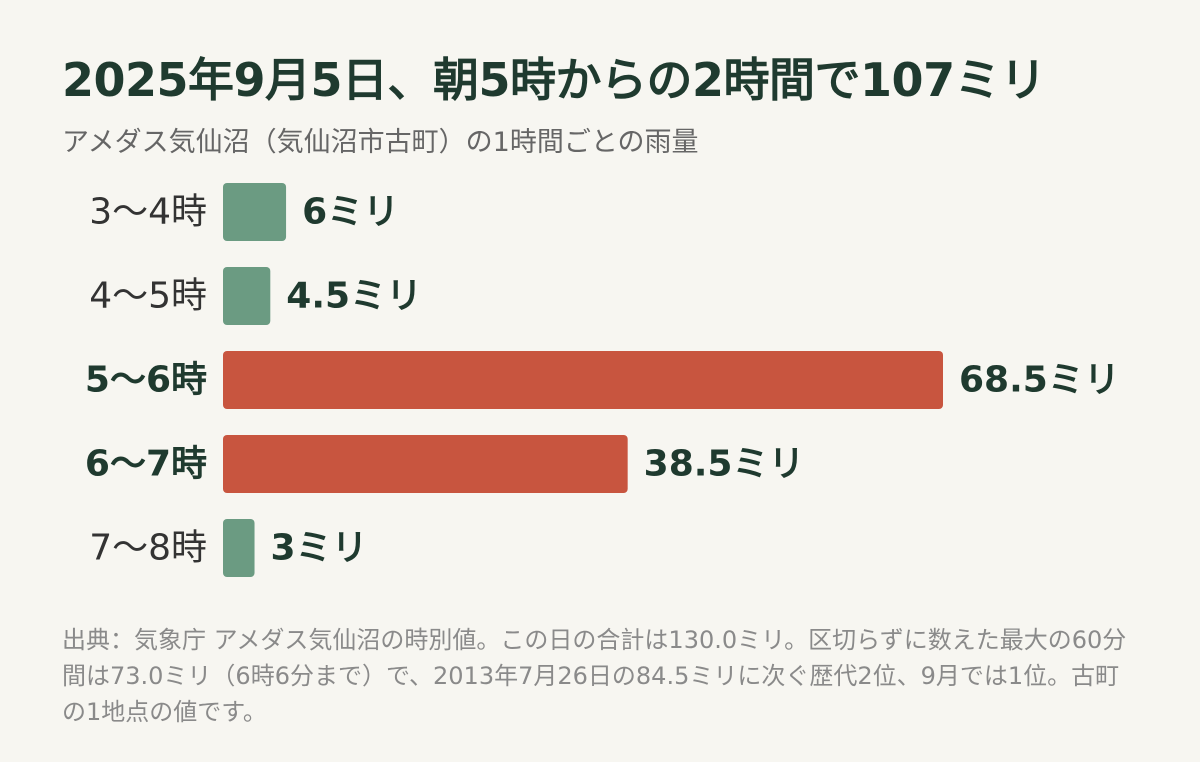 This screenshot has height=762, width=1200. I want to click on category-label: 5〜6時, so click(146, 380).